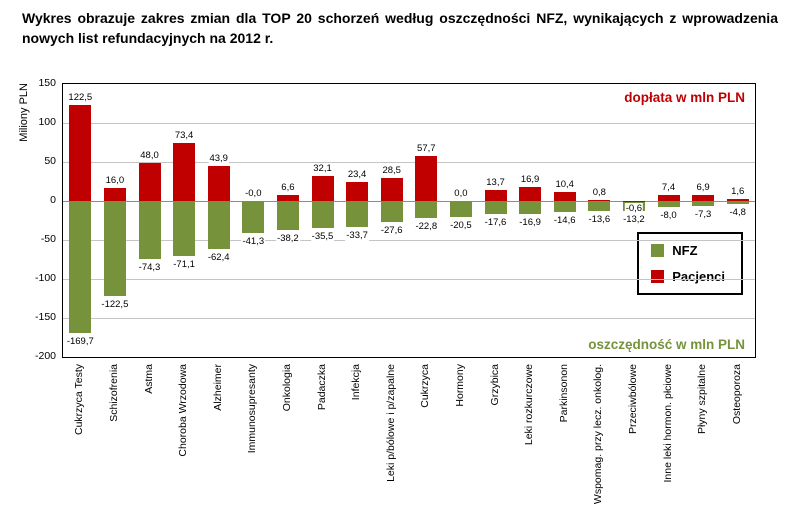  What do you see at coordinates (426, 227) in the screenshot?
I see `value-label-nfz: -22,8` at bounding box center [426, 227].